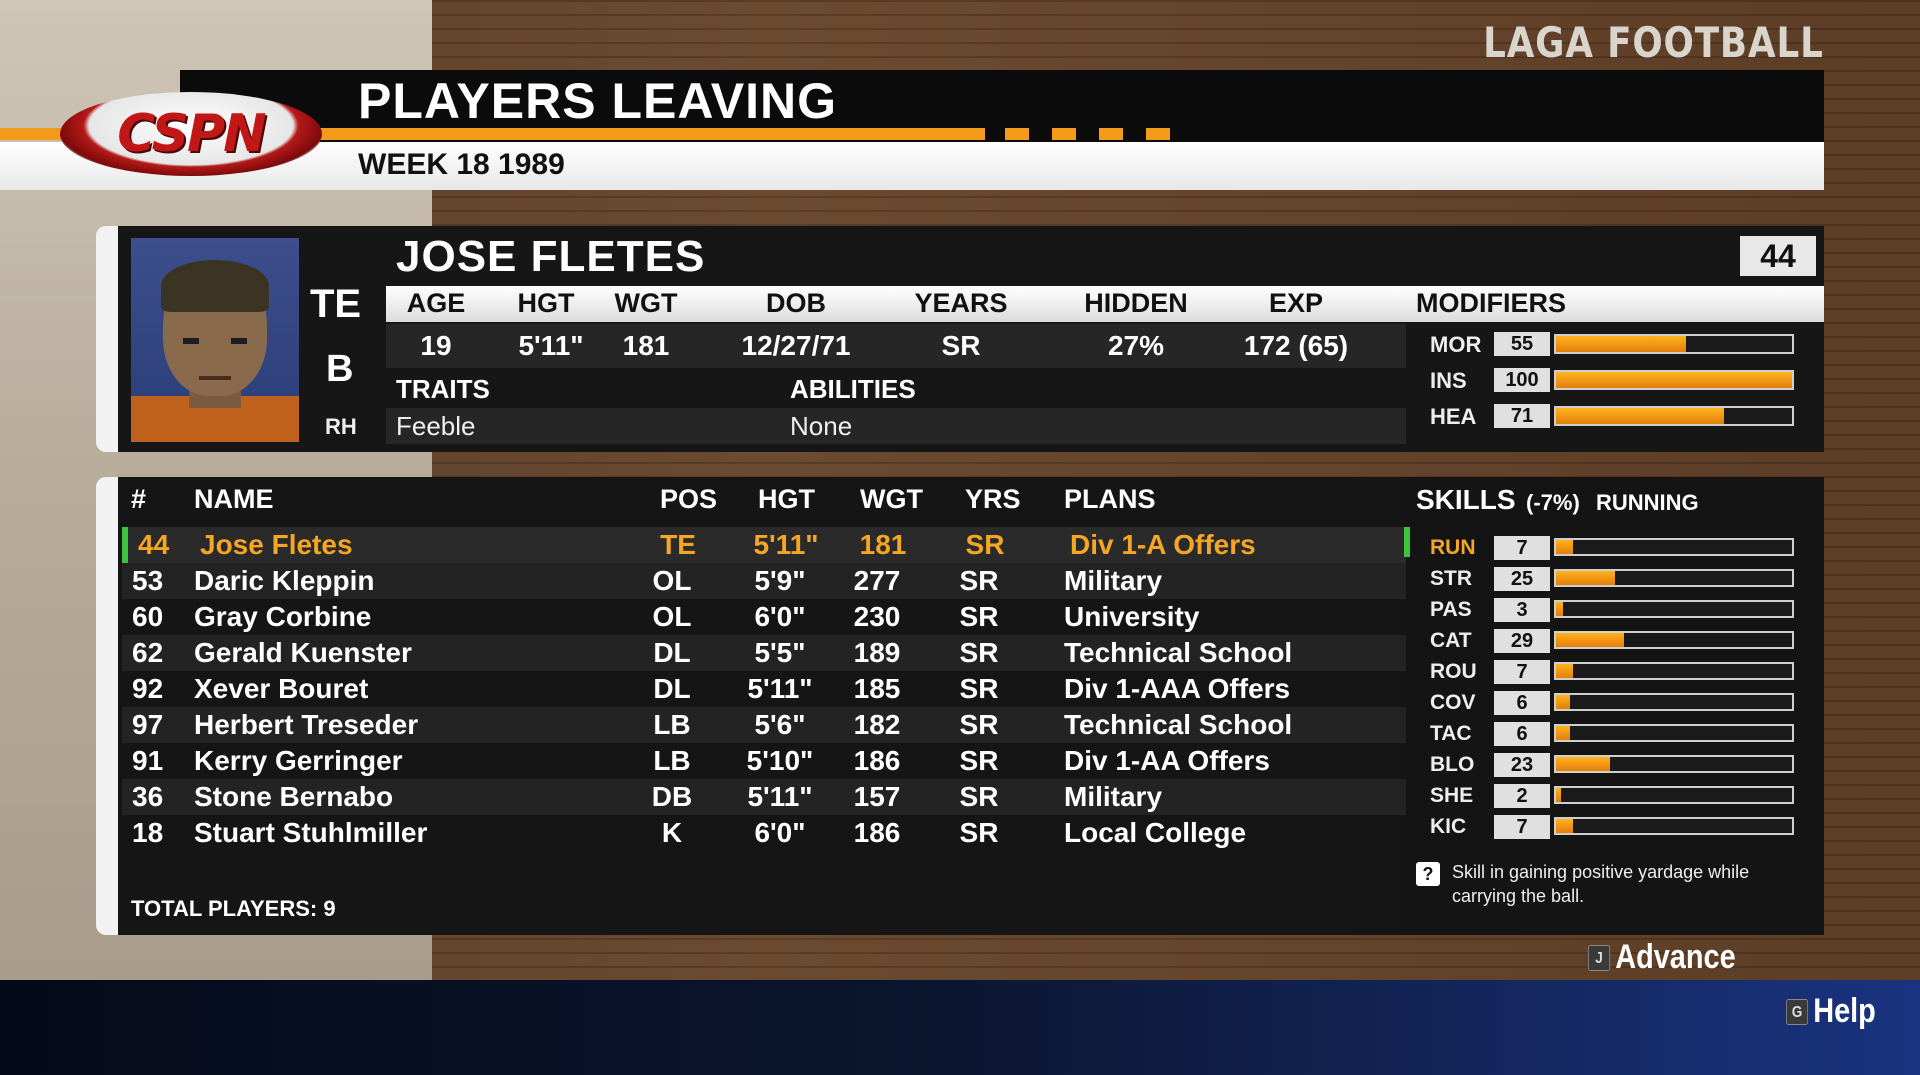  I want to click on advance-button: J Advance, so click(1662, 957).